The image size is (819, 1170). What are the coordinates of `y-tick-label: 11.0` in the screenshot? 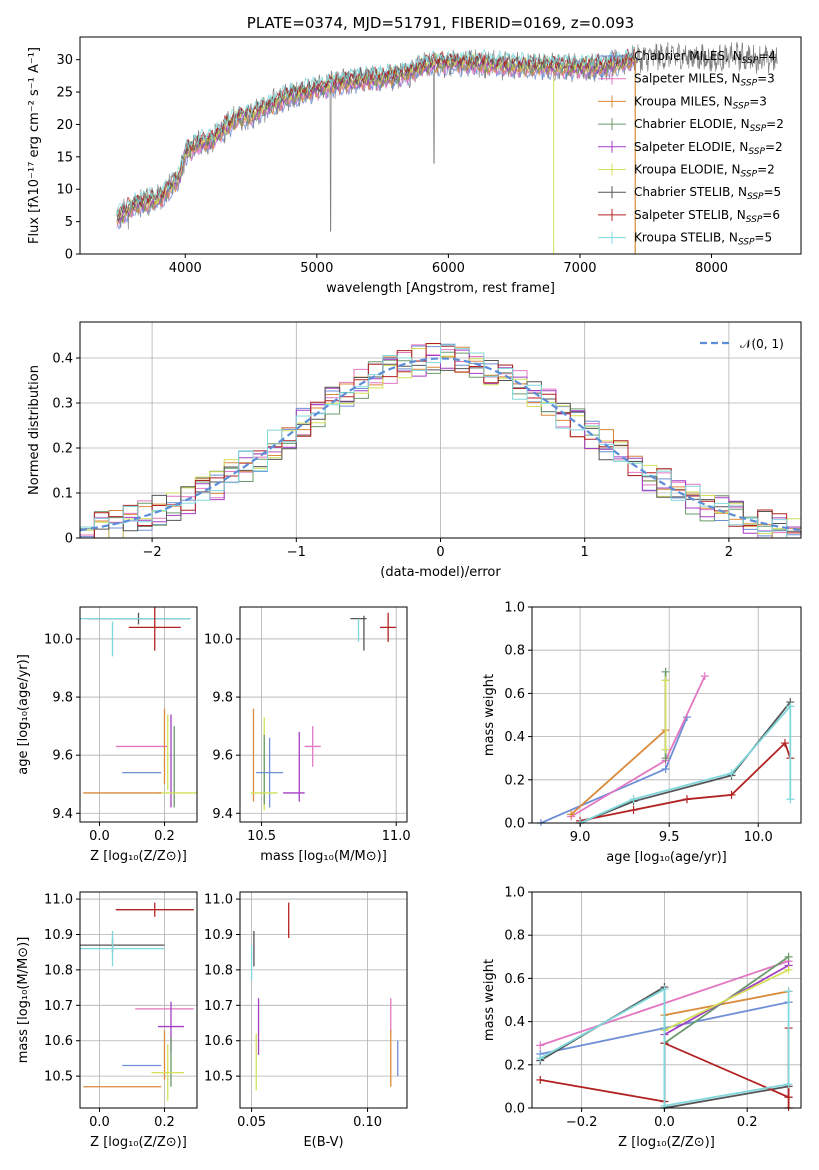 It's located at (58, 900).